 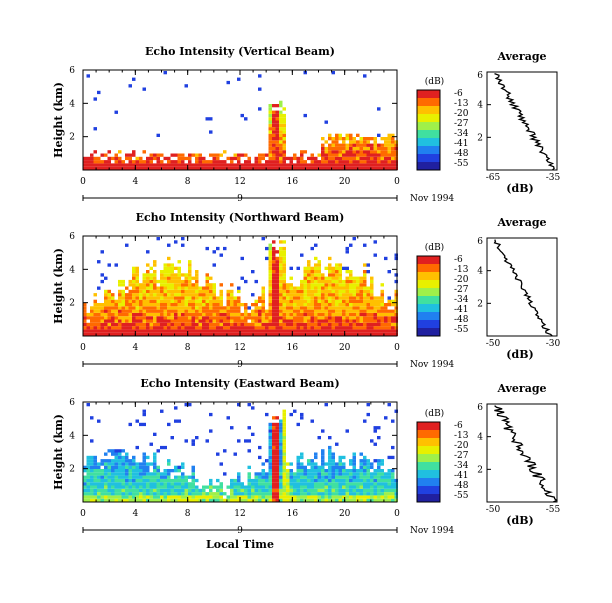 I want to click on colorbar-tick-label: -41, so click(x=461, y=476).